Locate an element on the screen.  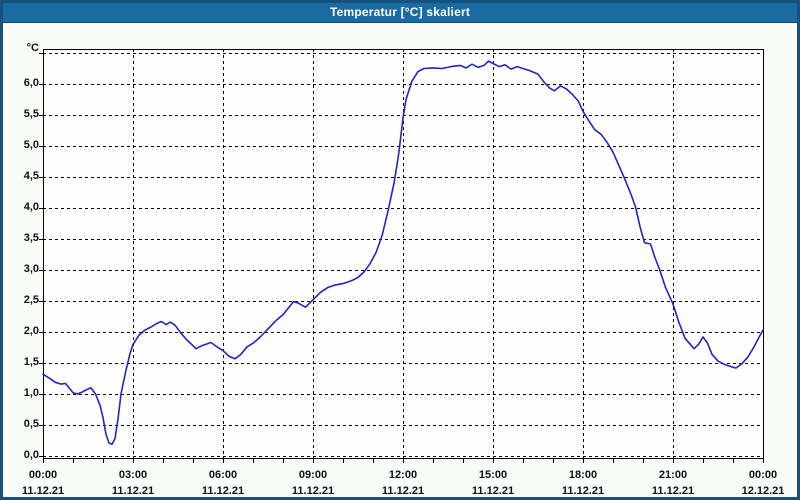
x-tick-time-label: 12:00 is located at coordinates (403, 475).